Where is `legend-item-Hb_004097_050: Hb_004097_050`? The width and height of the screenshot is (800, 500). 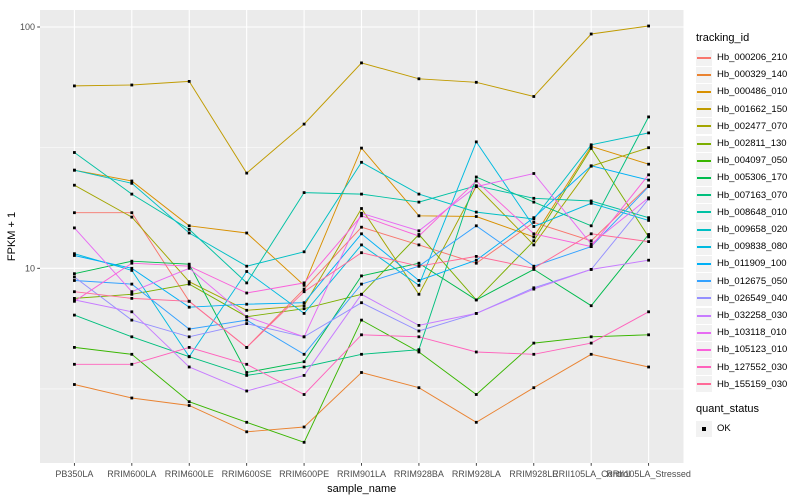 legend-item-Hb_004097_050: Hb_004097_050 is located at coordinates (741, 160).